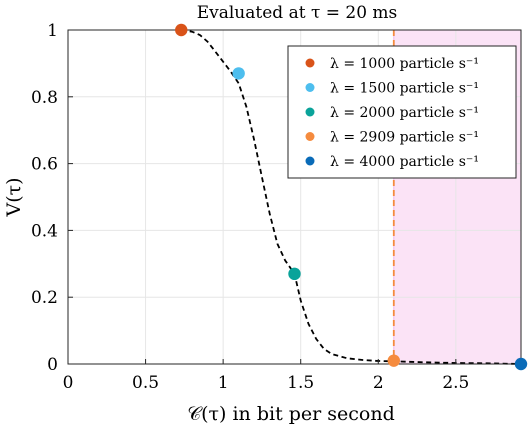  Describe the element at coordinates (291, 414) in the screenshot. I see `x-axis-label: 𝒞(τ) in bit per second` at that location.